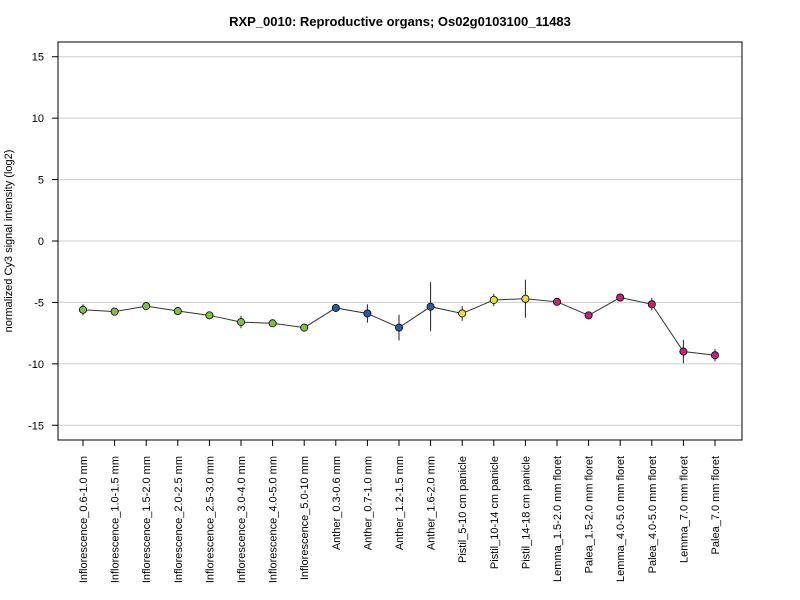 The width and height of the screenshot is (800, 600). I want to click on x-tick-label: Pistil_5-10 cm panicle, so click(463, 509).